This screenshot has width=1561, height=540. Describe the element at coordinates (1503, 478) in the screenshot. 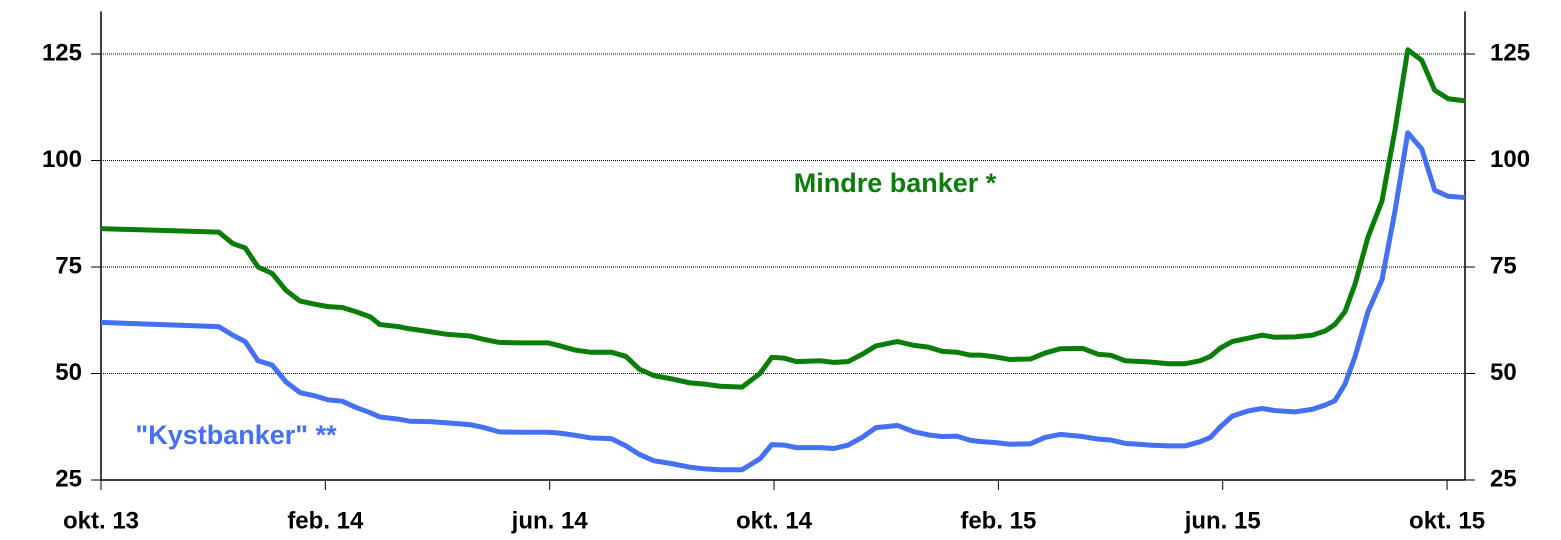

I see `y2-tick-label: 25` at that location.